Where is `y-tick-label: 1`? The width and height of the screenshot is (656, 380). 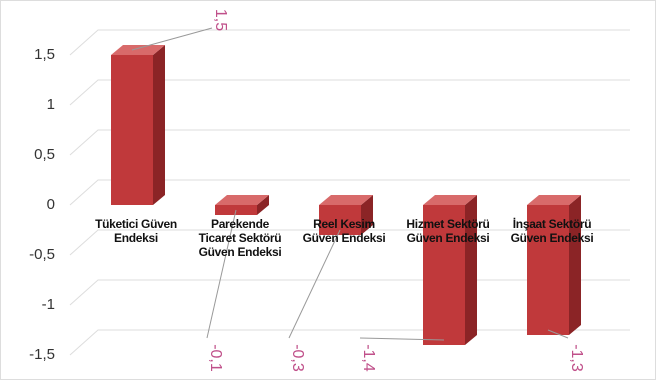 y-tick-label: 1 is located at coordinates (51, 104).